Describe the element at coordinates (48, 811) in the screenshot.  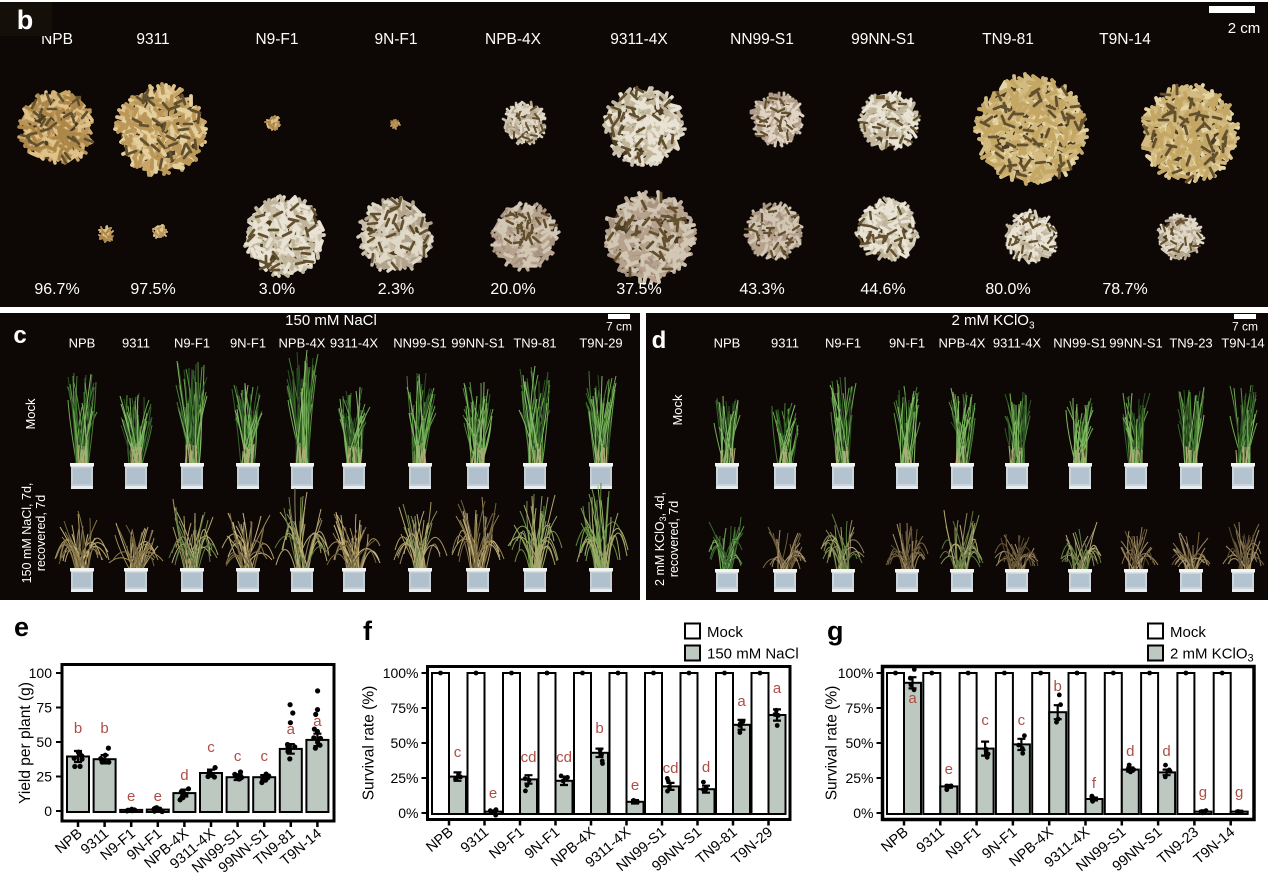
I see `svg-text: 0` at that location.